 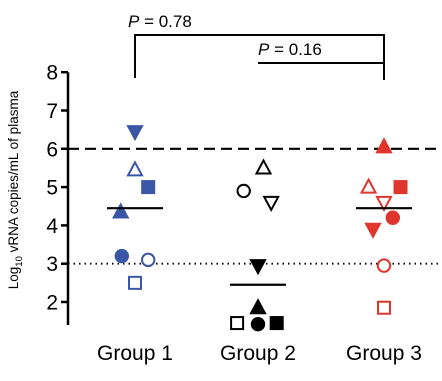 I want to click on p-value: = 0.16, so click(x=295, y=49).